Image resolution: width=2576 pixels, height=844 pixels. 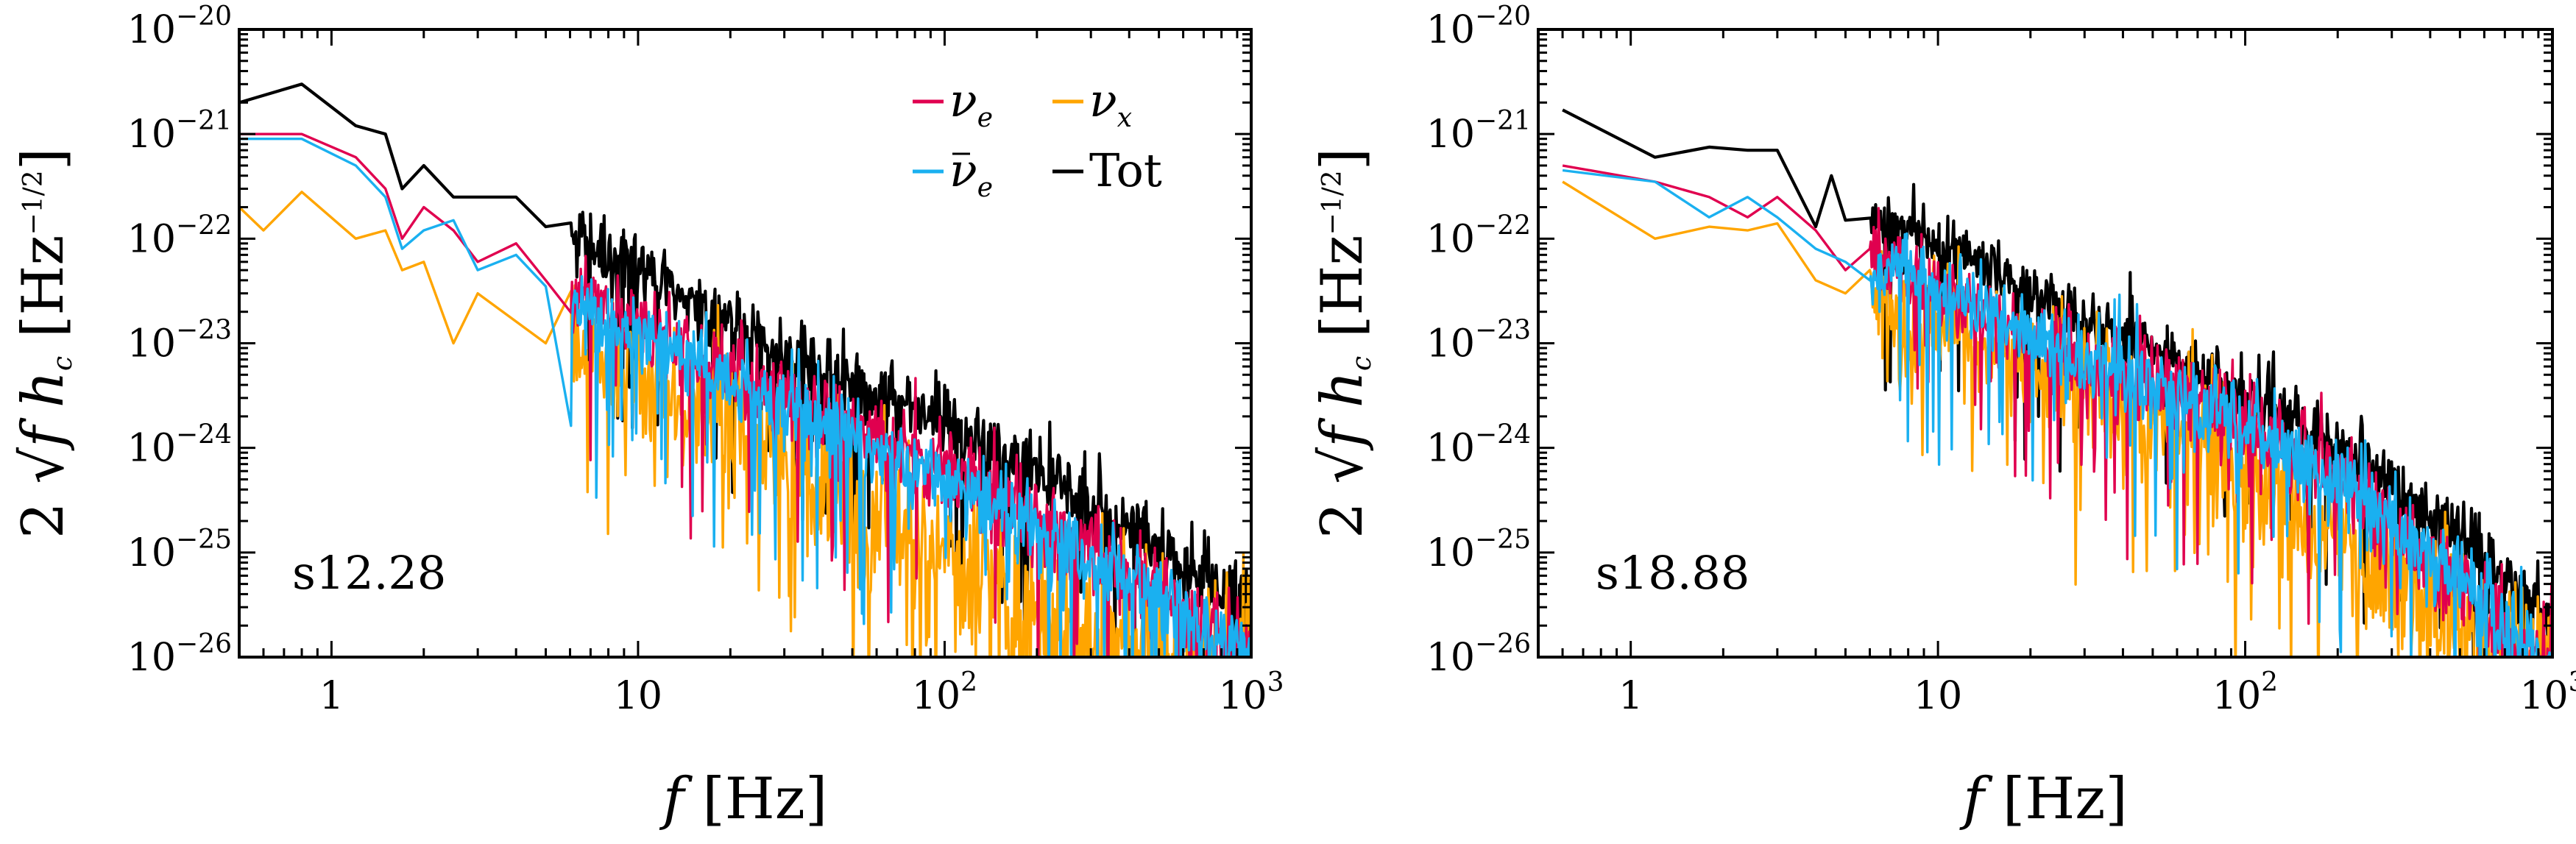 I want to click on legend: νe νx νe Tot, so click(x=1037, y=138).